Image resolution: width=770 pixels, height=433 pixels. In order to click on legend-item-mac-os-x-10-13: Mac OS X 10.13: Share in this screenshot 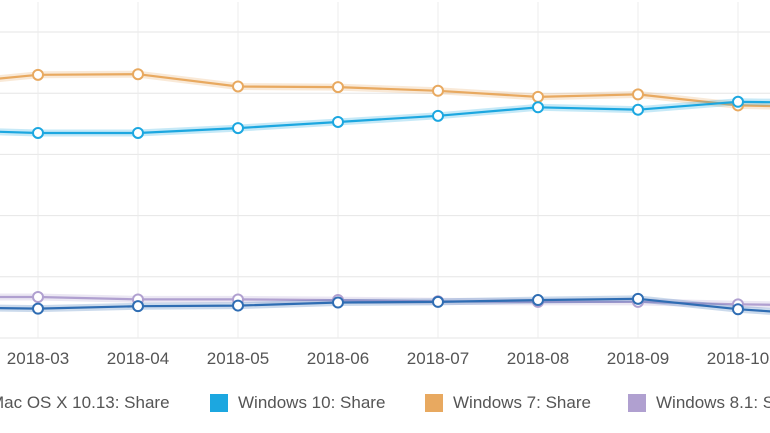, I will do `click(85, 403)`.